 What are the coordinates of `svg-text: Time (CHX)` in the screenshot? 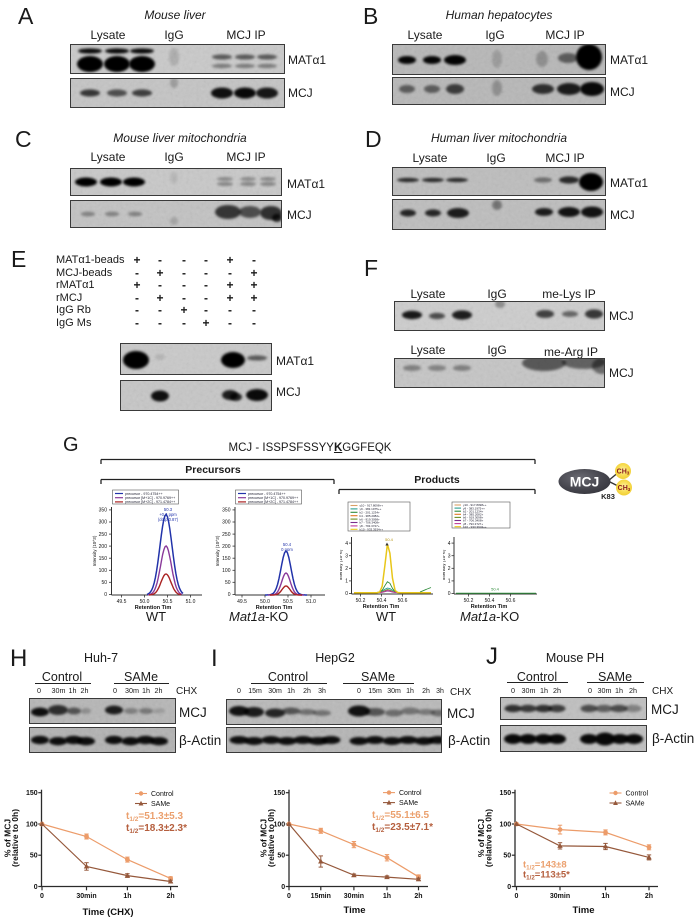 It's located at (107, 912).